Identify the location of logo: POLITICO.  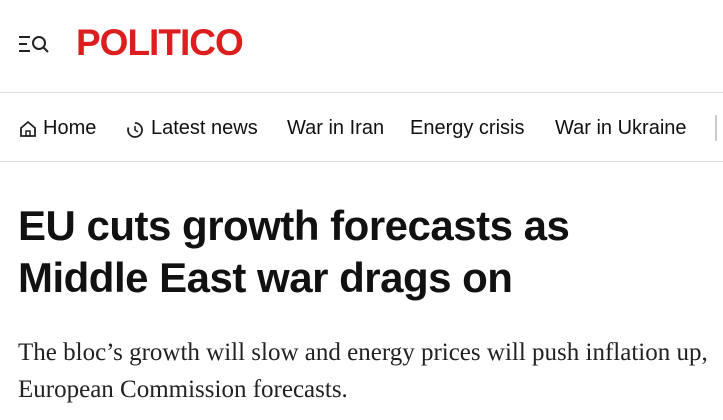
(160, 42).